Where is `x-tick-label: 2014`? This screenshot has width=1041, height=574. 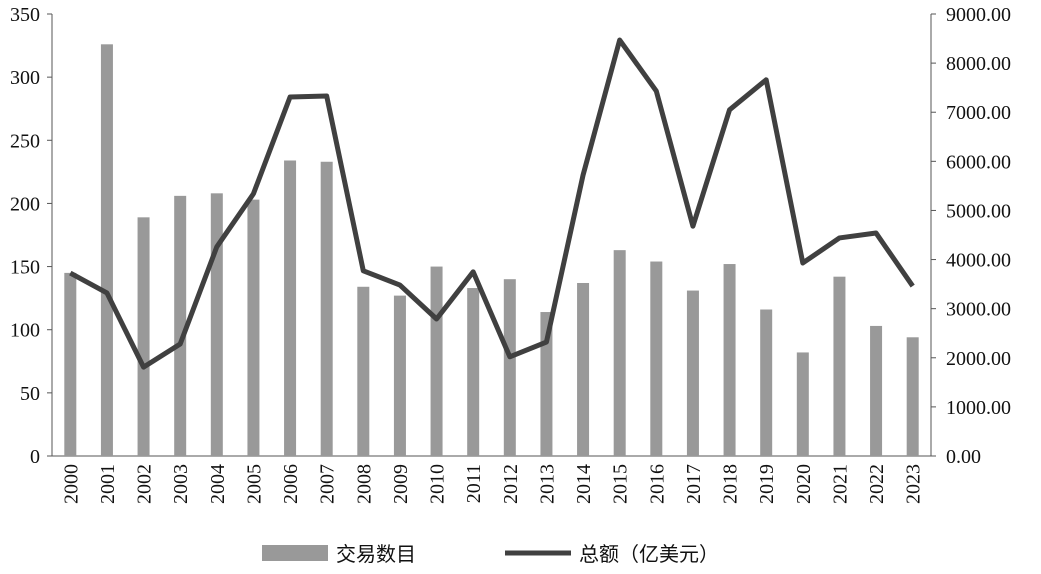 x-tick-label: 2014 is located at coordinates (584, 484).